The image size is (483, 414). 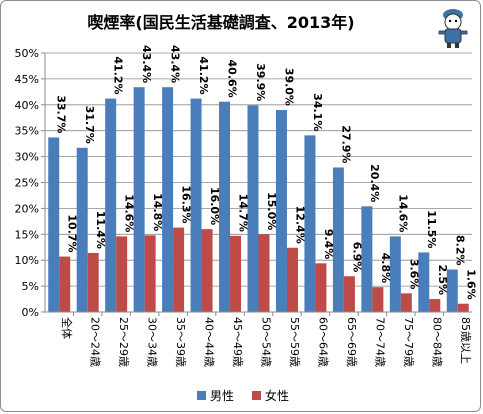 I want to click on y-tick-label: 50%, so click(x=27, y=53).